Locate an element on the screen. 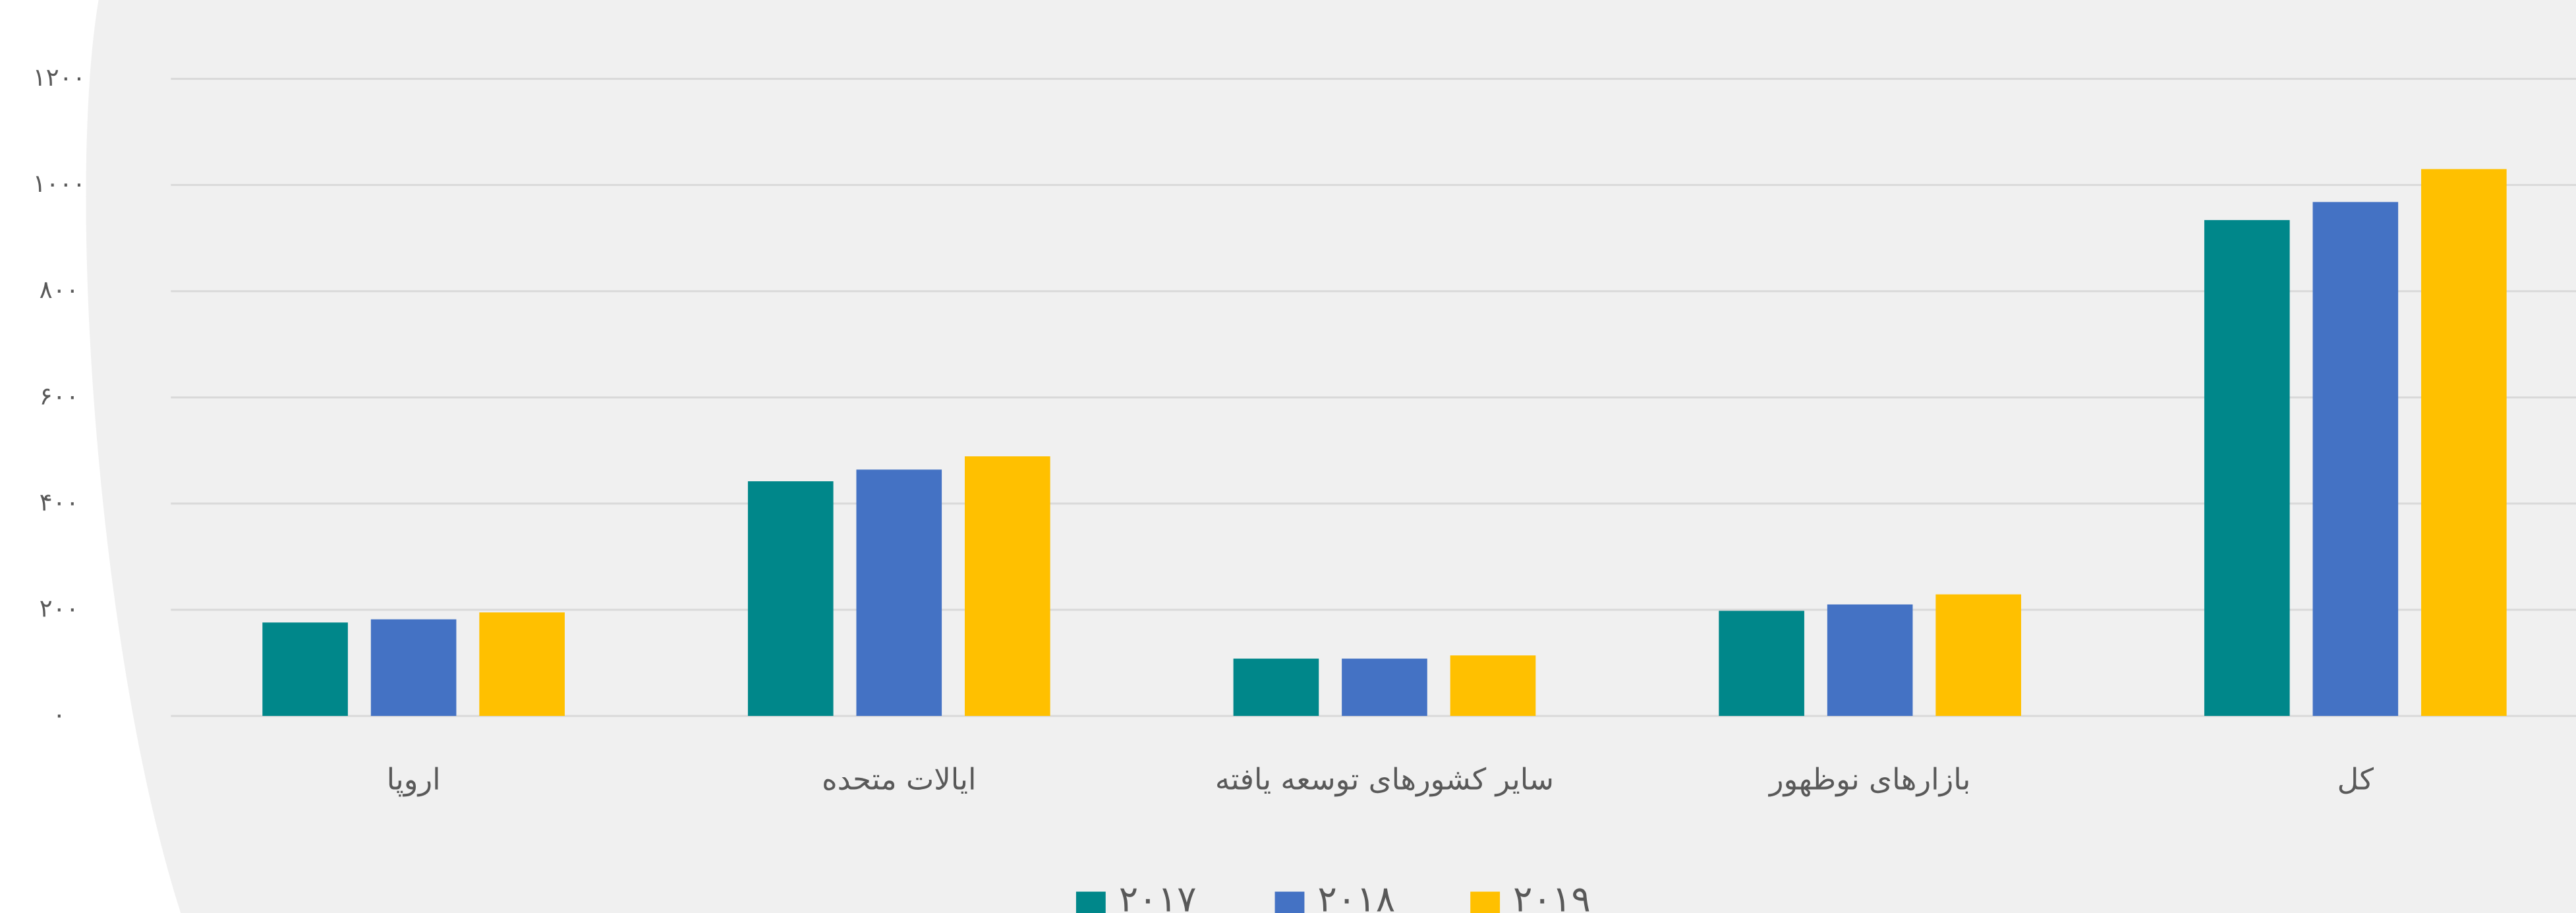 The height and width of the screenshot is (913, 2576). y-tick-label: ۶۰۰ is located at coordinates (60, 395).